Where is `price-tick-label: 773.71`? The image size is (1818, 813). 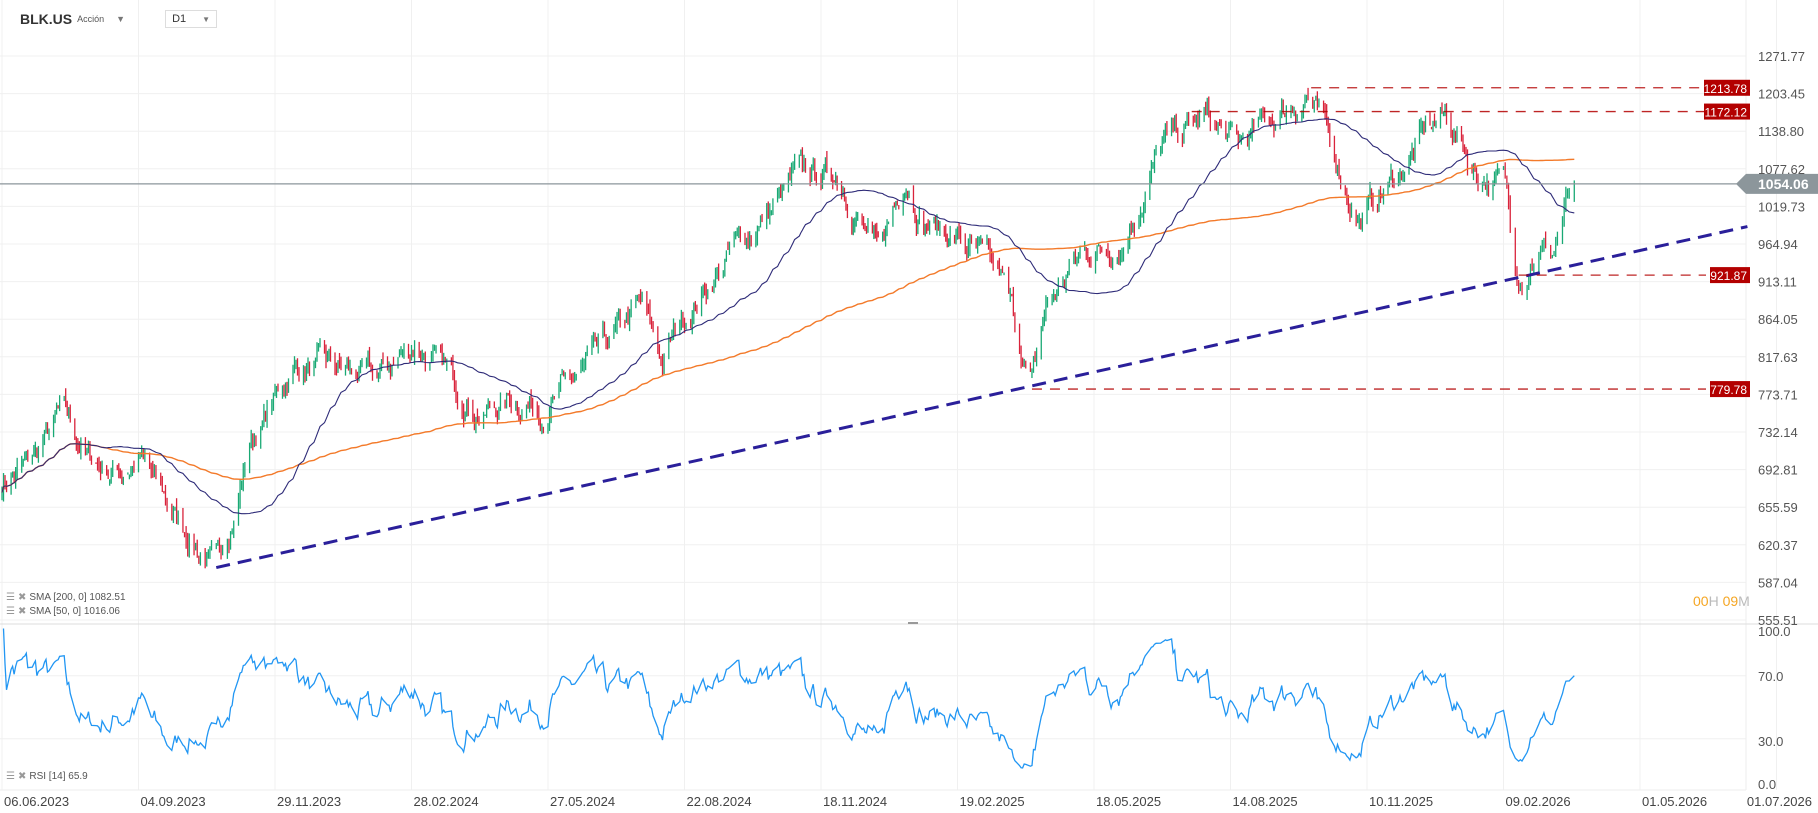 price-tick-label: 773.71 is located at coordinates (1778, 394).